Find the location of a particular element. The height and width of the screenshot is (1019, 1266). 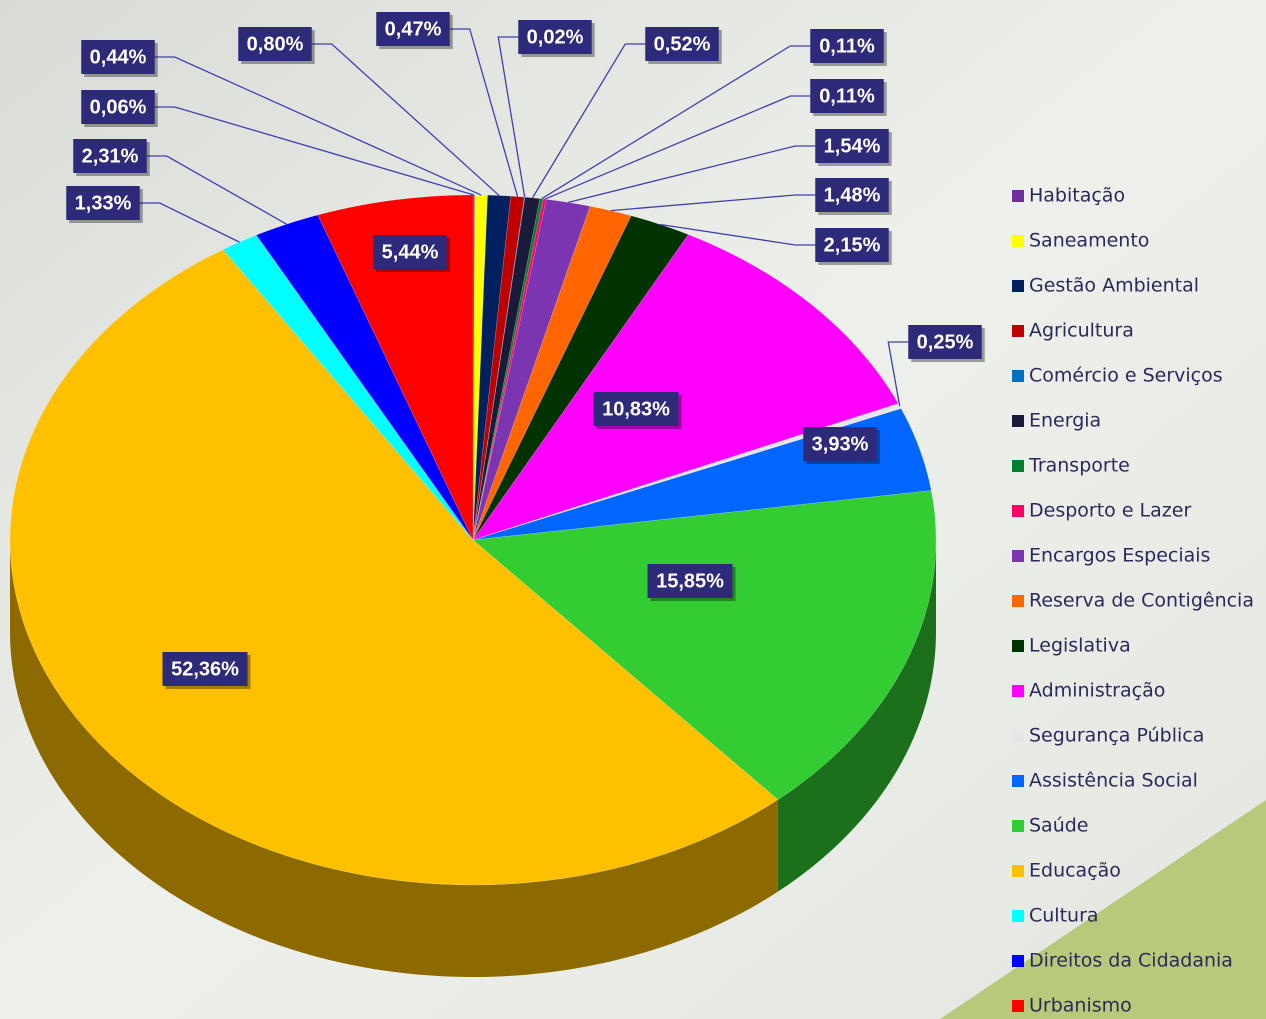

data-label: 1,48% is located at coordinates (852, 195).